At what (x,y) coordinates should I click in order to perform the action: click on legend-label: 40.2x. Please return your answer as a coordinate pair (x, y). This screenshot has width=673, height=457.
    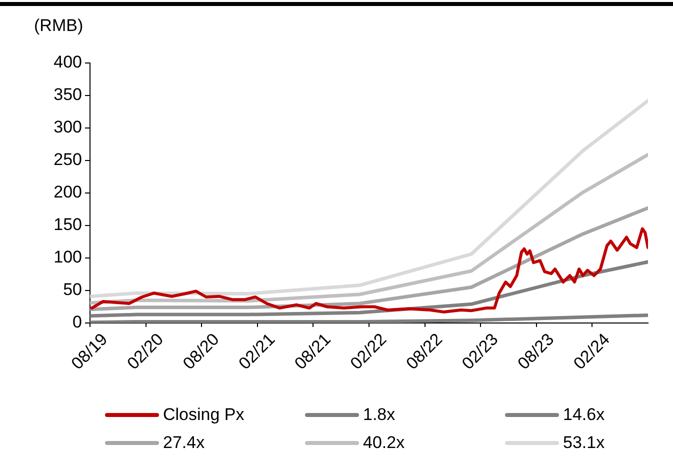
    Looking at the image, I should click on (384, 443).